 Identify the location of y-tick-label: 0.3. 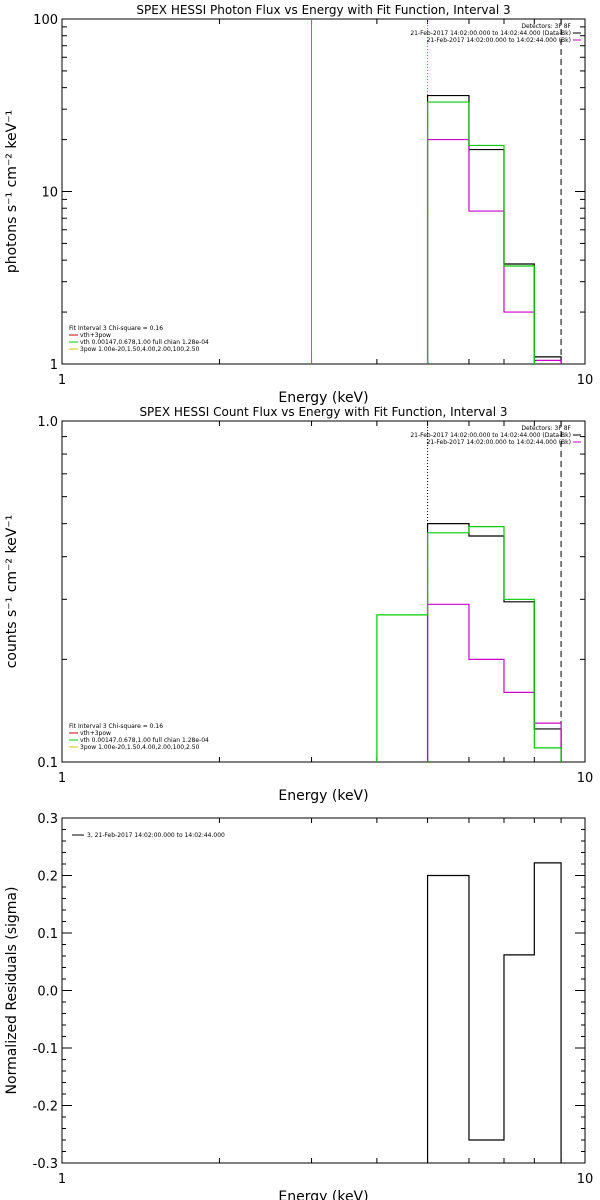
(47, 819).